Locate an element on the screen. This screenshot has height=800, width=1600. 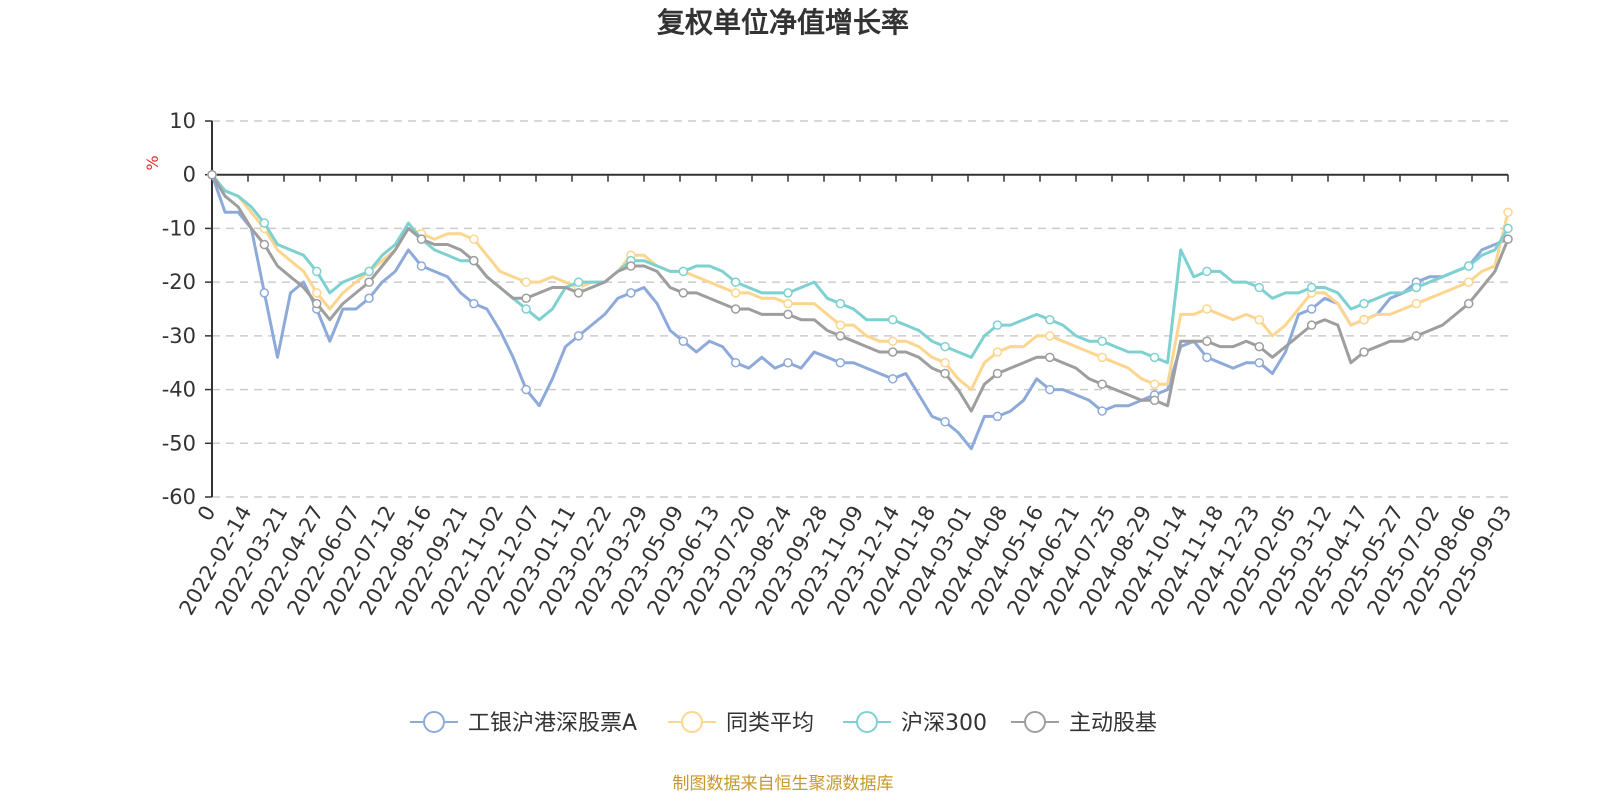
y-tick-label: -50 is located at coordinates (179, 443).